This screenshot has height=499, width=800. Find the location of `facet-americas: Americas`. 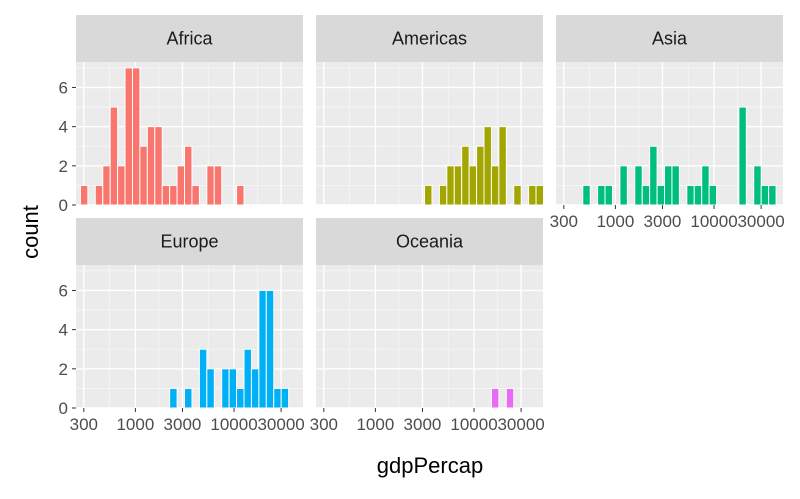

facet-americas: Americas is located at coordinates (430, 110).